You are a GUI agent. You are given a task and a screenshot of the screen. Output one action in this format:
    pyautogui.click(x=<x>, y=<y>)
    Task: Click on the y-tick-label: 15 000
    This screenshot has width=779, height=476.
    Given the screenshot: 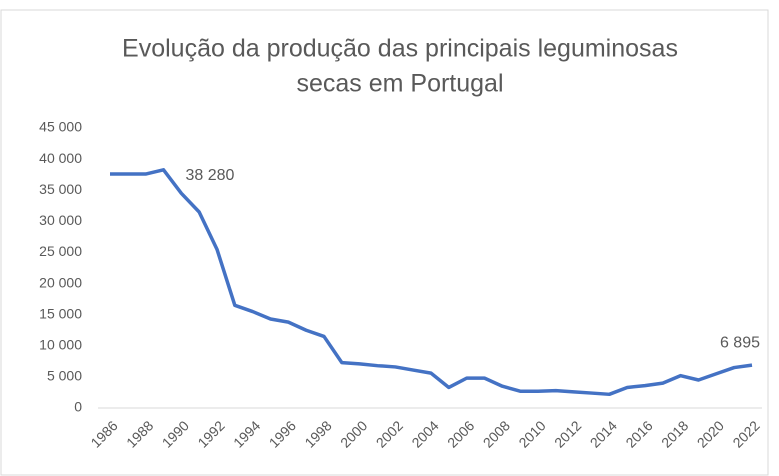 What is the action you would take?
    pyautogui.click(x=60, y=313)
    